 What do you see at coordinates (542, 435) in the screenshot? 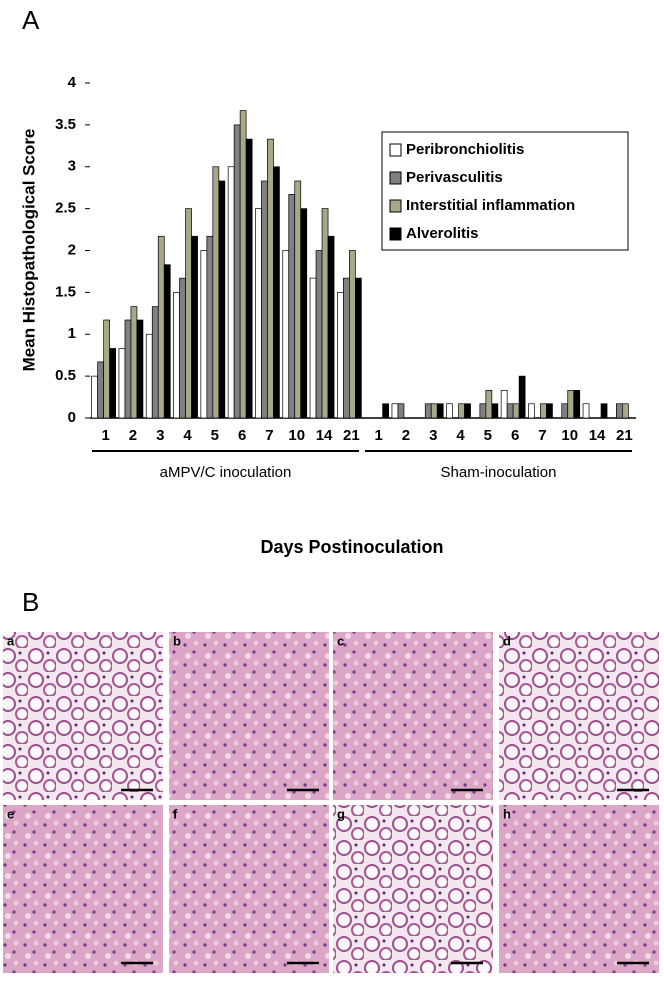
I see `x-tick-label: 7` at bounding box center [542, 435].